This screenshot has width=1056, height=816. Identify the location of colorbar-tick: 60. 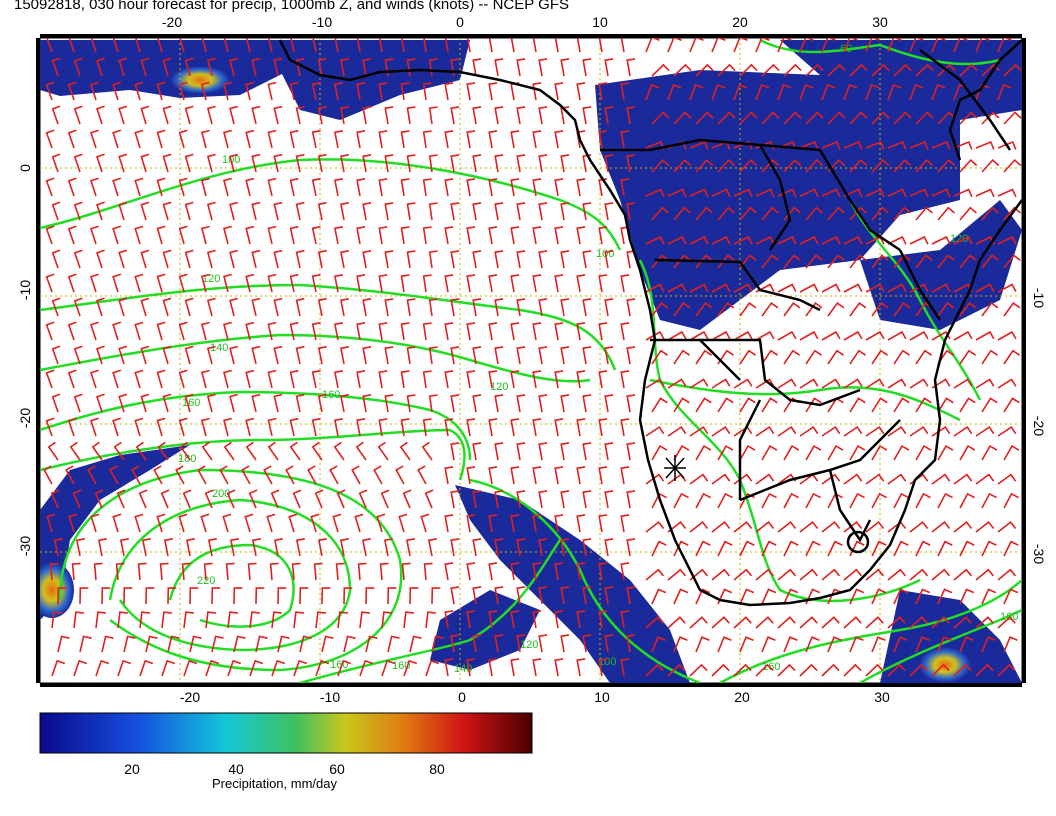
(337, 769).